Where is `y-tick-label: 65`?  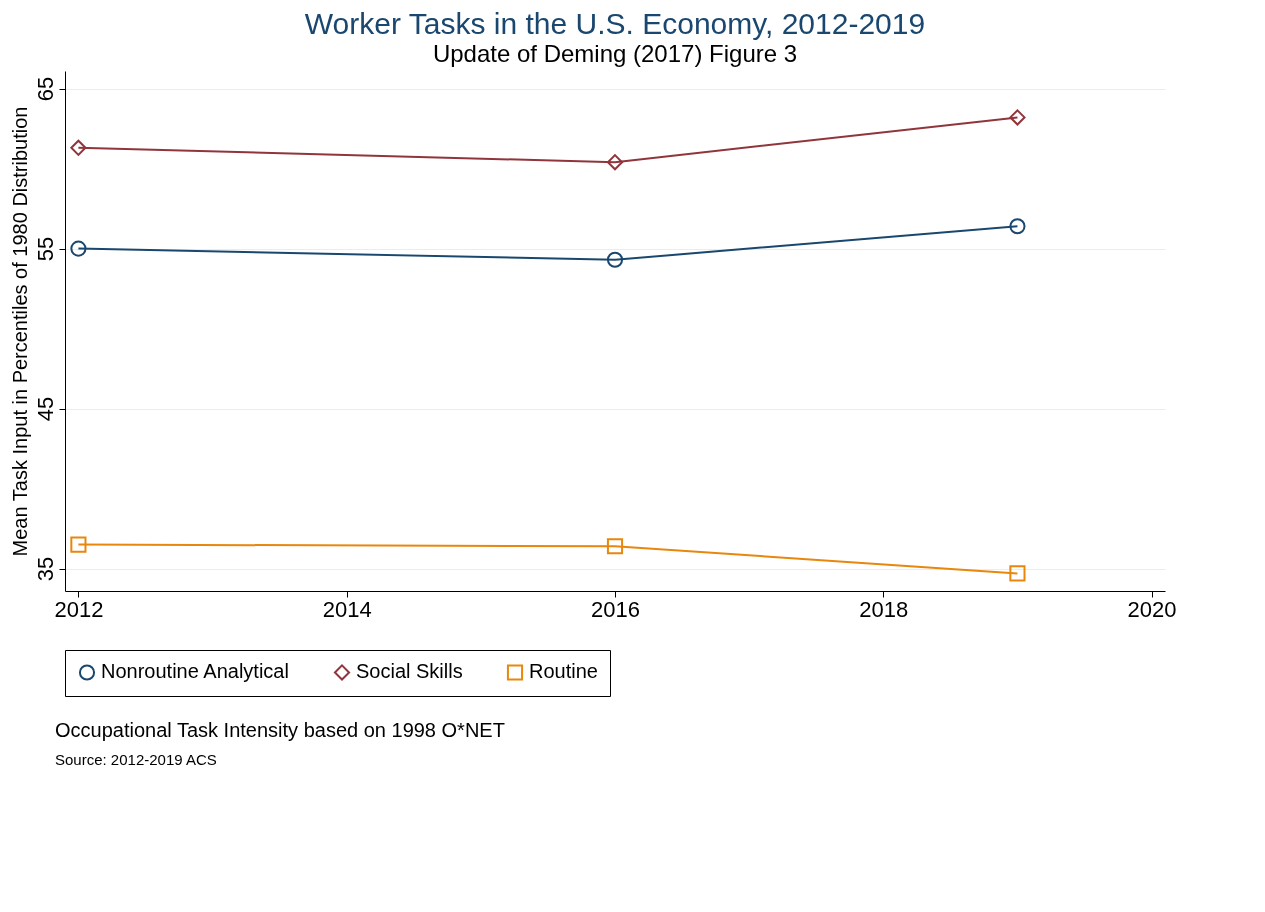
y-tick-label: 65 is located at coordinates (45, 89).